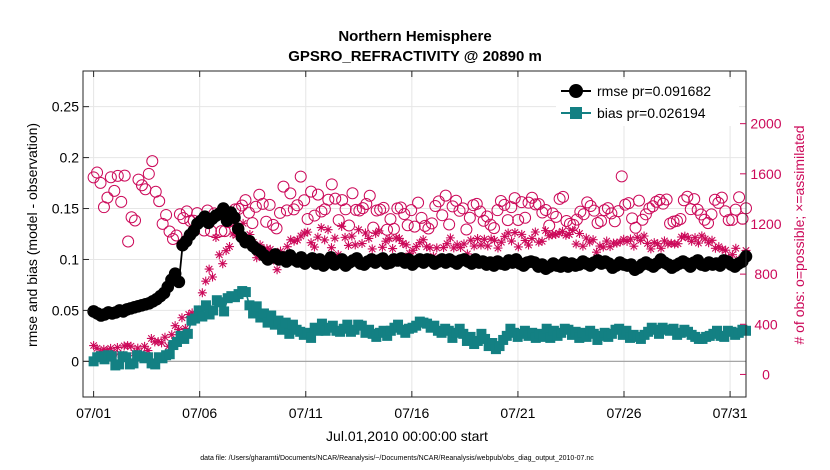 Image resolution: width=830 pixels, height=470 pixels. Describe the element at coordinates (407, 436) in the screenshot. I see `x-axis-label: Jul.01,2010 00:00:00 start` at that location.